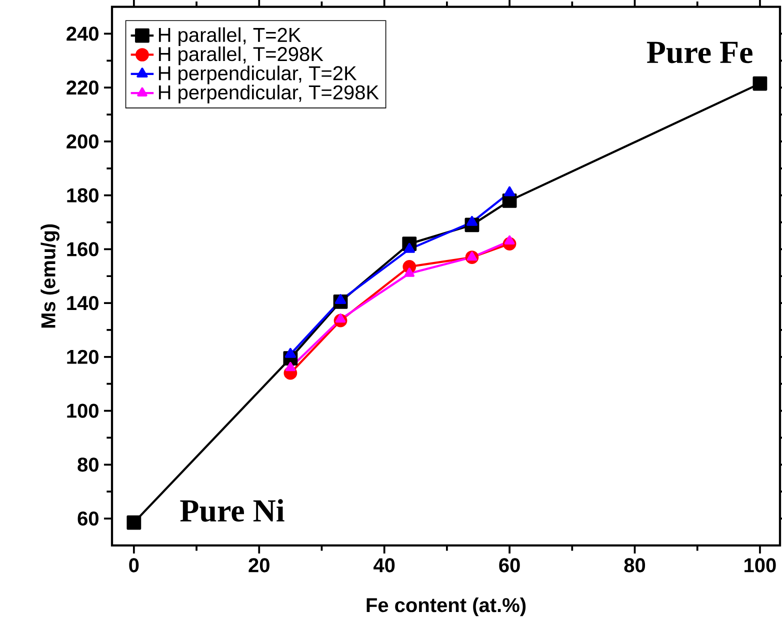 This screenshot has height=642, width=782. I want to click on x-tick-label: 40, so click(384, 565).